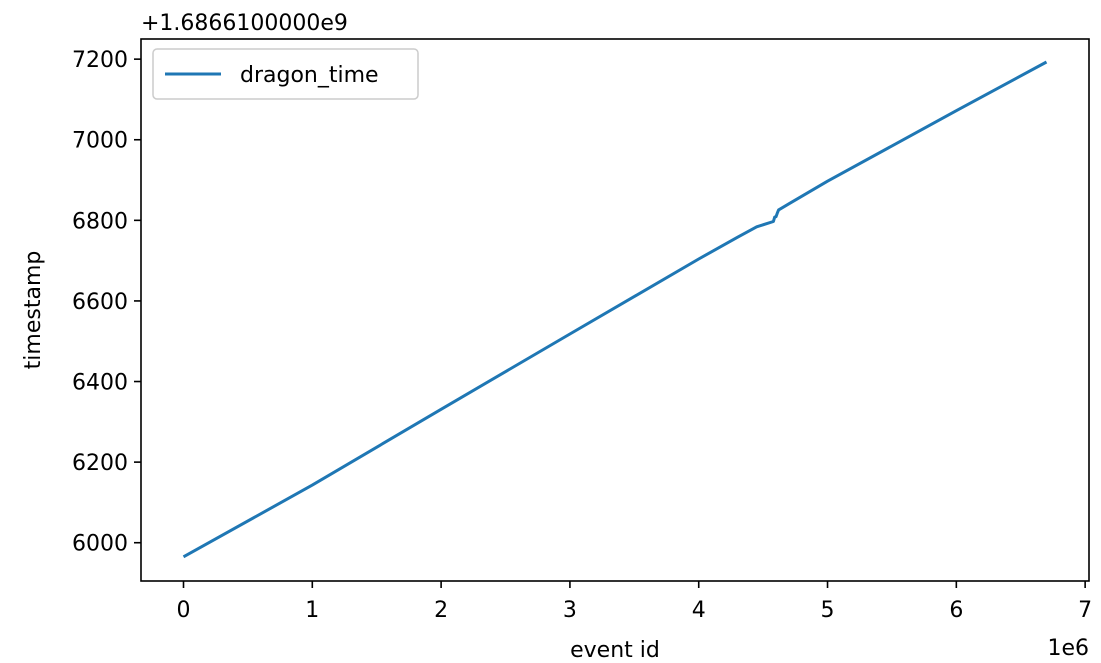 The height and width of the screenshot is (663, 1101). Describe the element at coordinates (956, 610) in the screenshot. I see `x-tick-label: 6` at that location.